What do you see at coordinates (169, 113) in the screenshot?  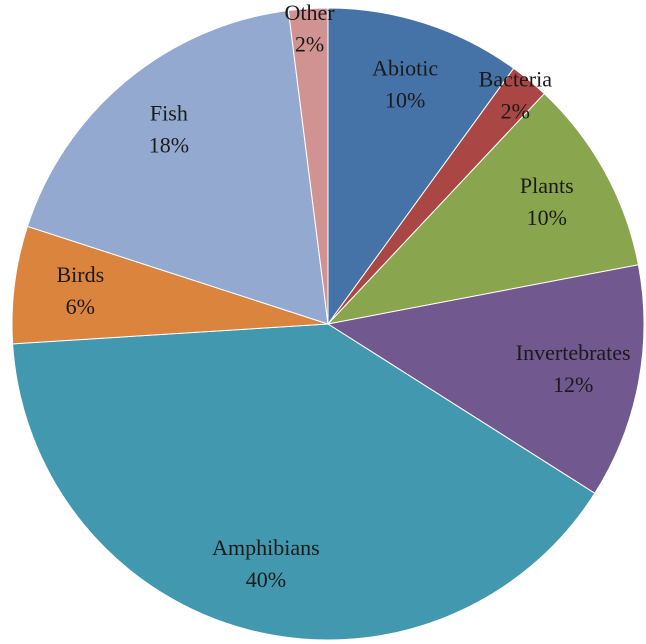 I see `slice-label: Fish` at bounding box center [169, 113].